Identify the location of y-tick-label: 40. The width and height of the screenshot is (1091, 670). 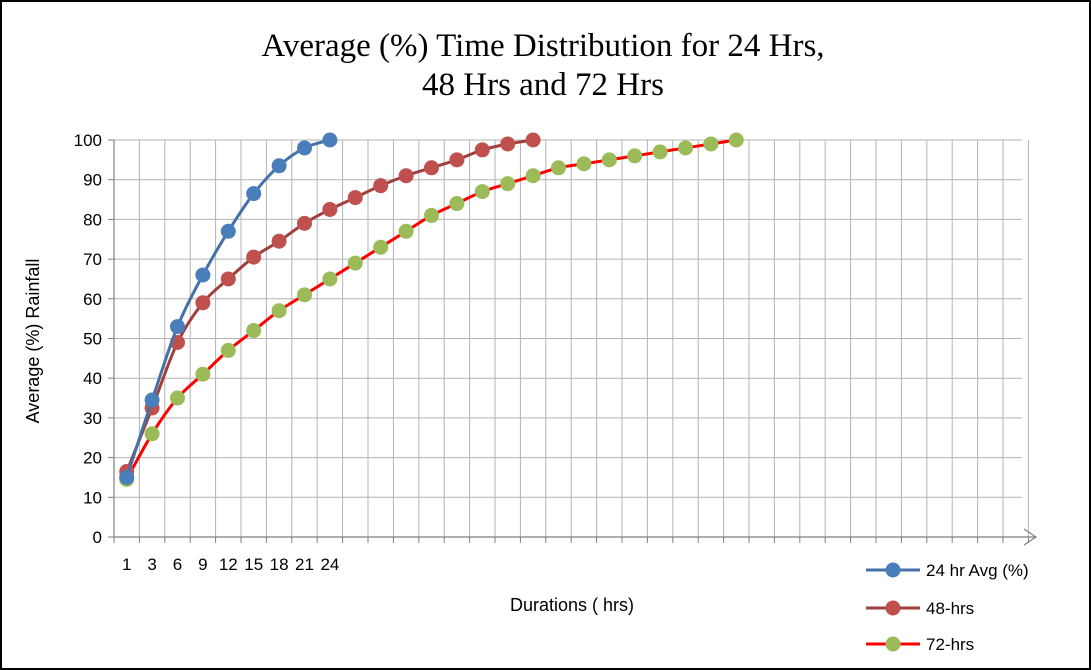
(92, 378).